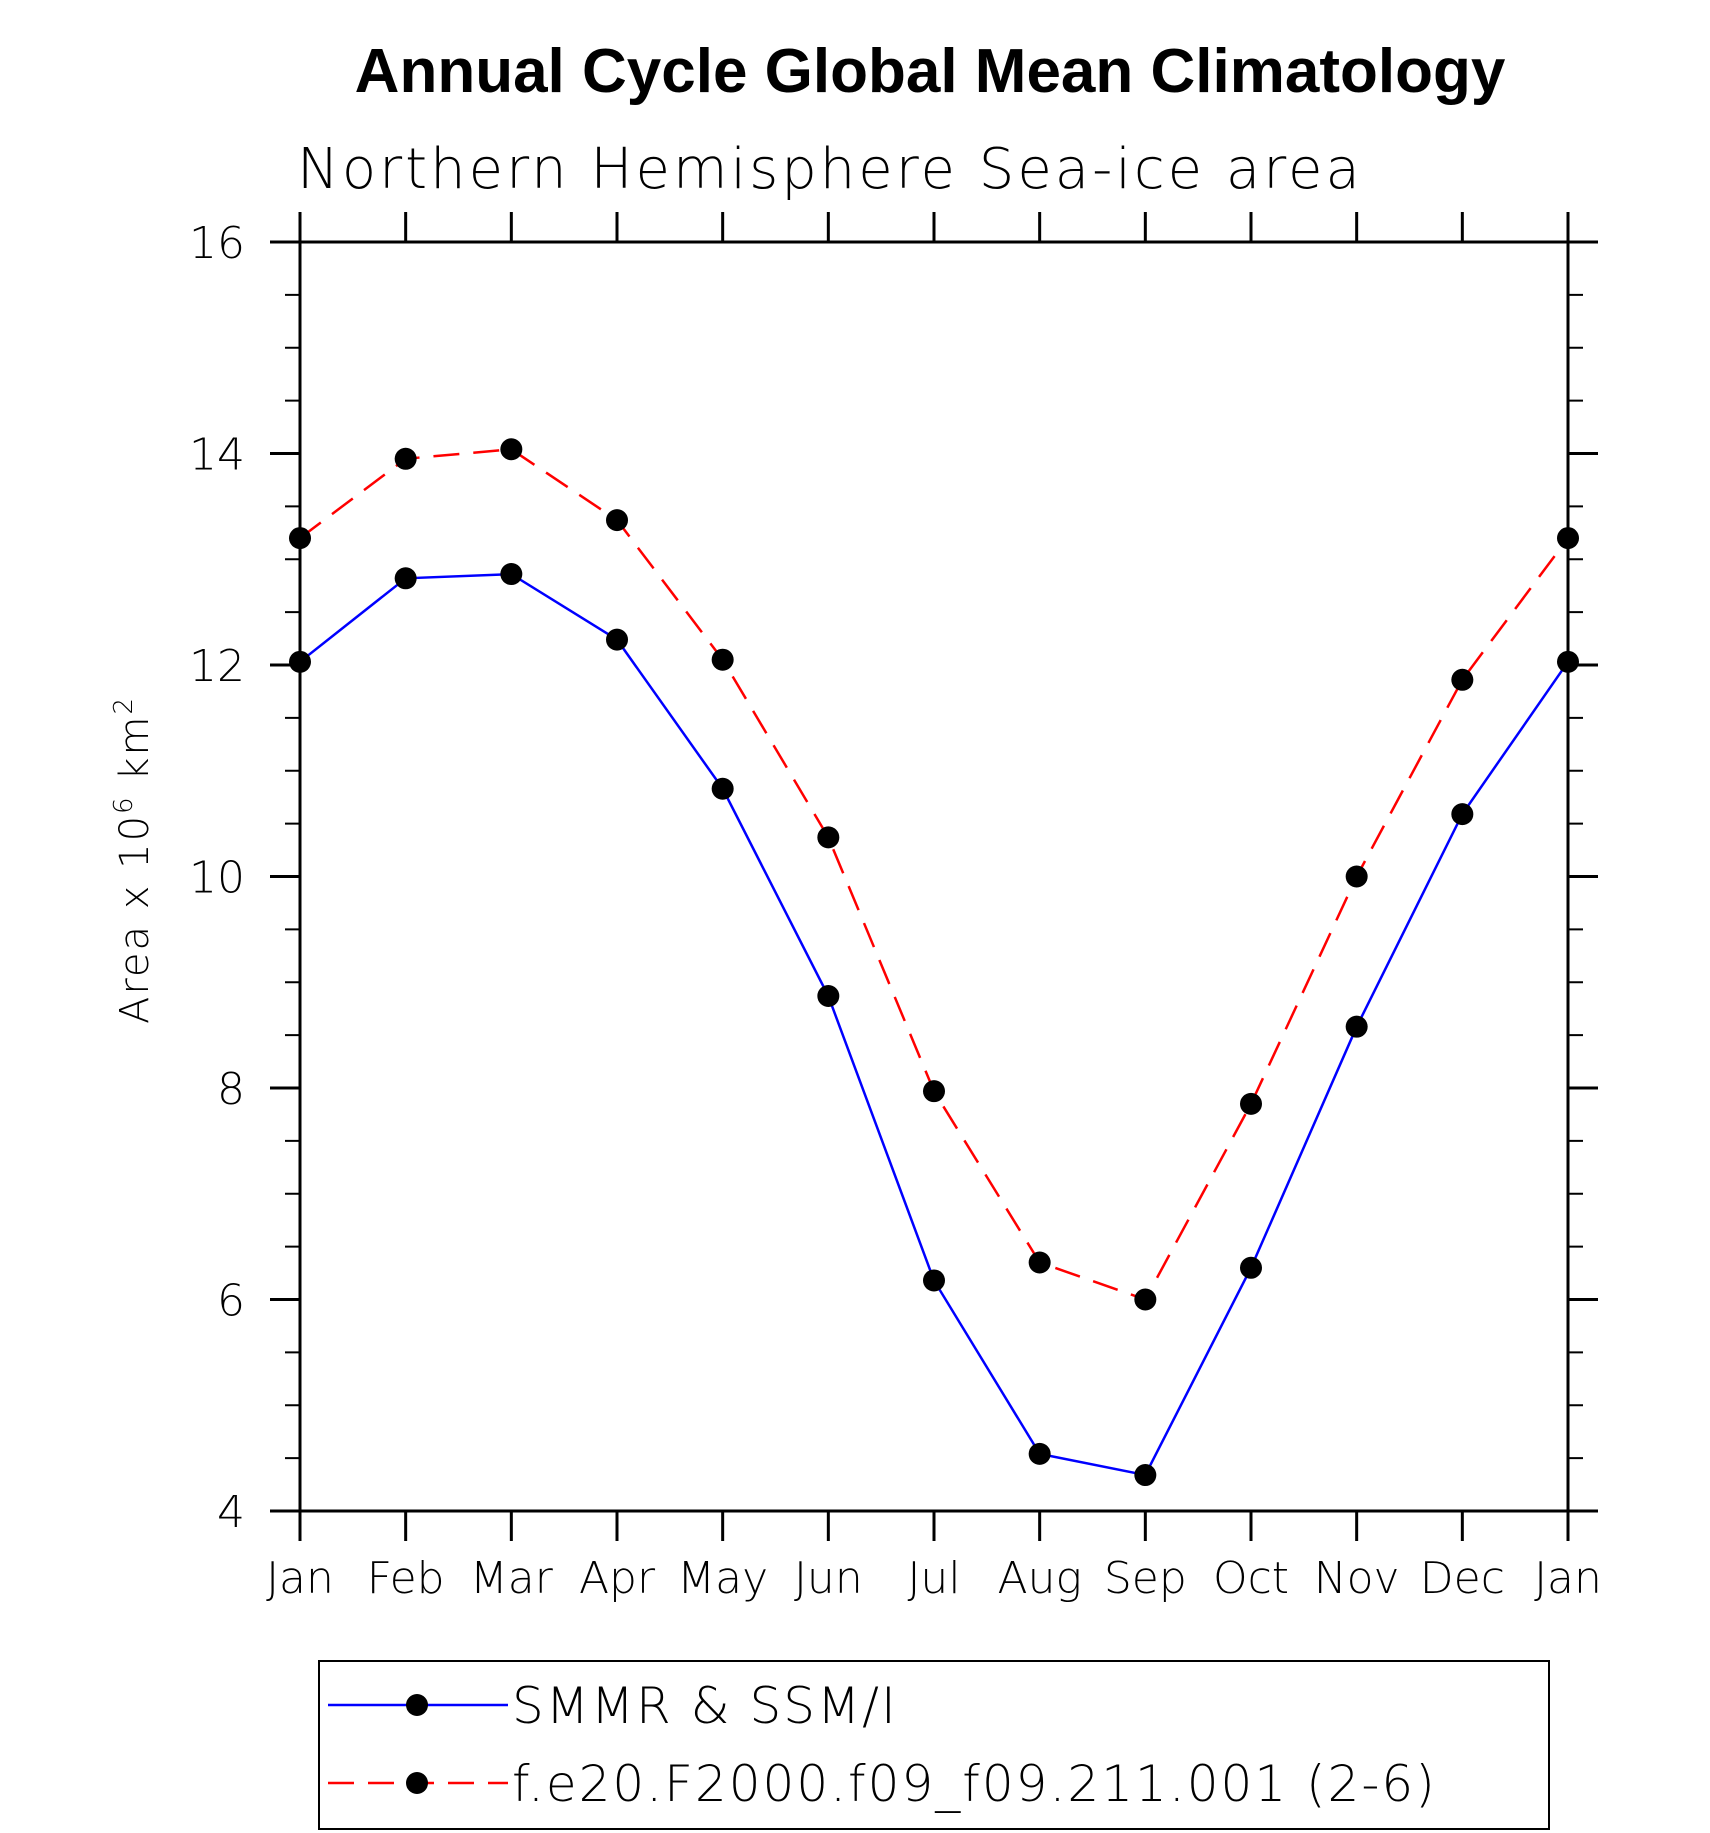 This screenshot has height=1833, width=1710. I want to click on y-tick-label: 12, so click(217, 666).